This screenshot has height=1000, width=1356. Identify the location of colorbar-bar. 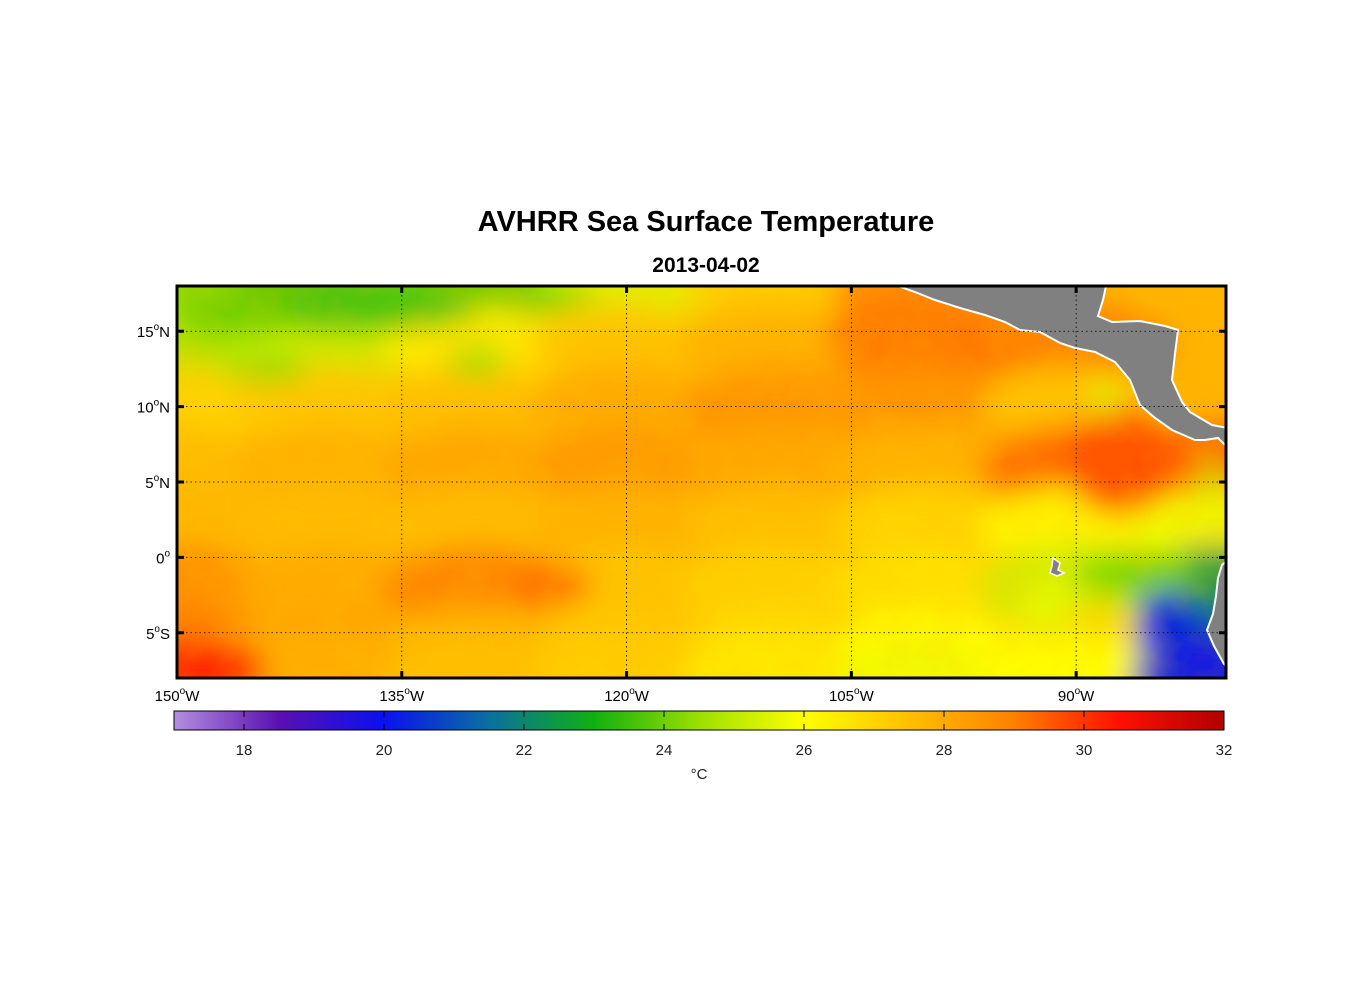
(699, 720).